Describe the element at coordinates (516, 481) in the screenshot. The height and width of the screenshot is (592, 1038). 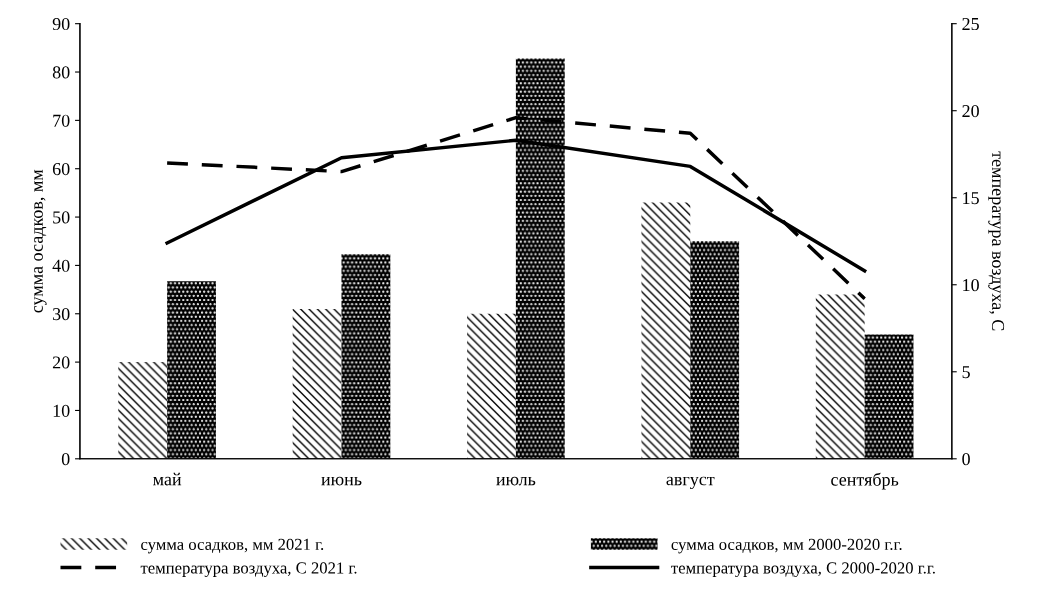
I see `x-tick-label: июль` at that location.